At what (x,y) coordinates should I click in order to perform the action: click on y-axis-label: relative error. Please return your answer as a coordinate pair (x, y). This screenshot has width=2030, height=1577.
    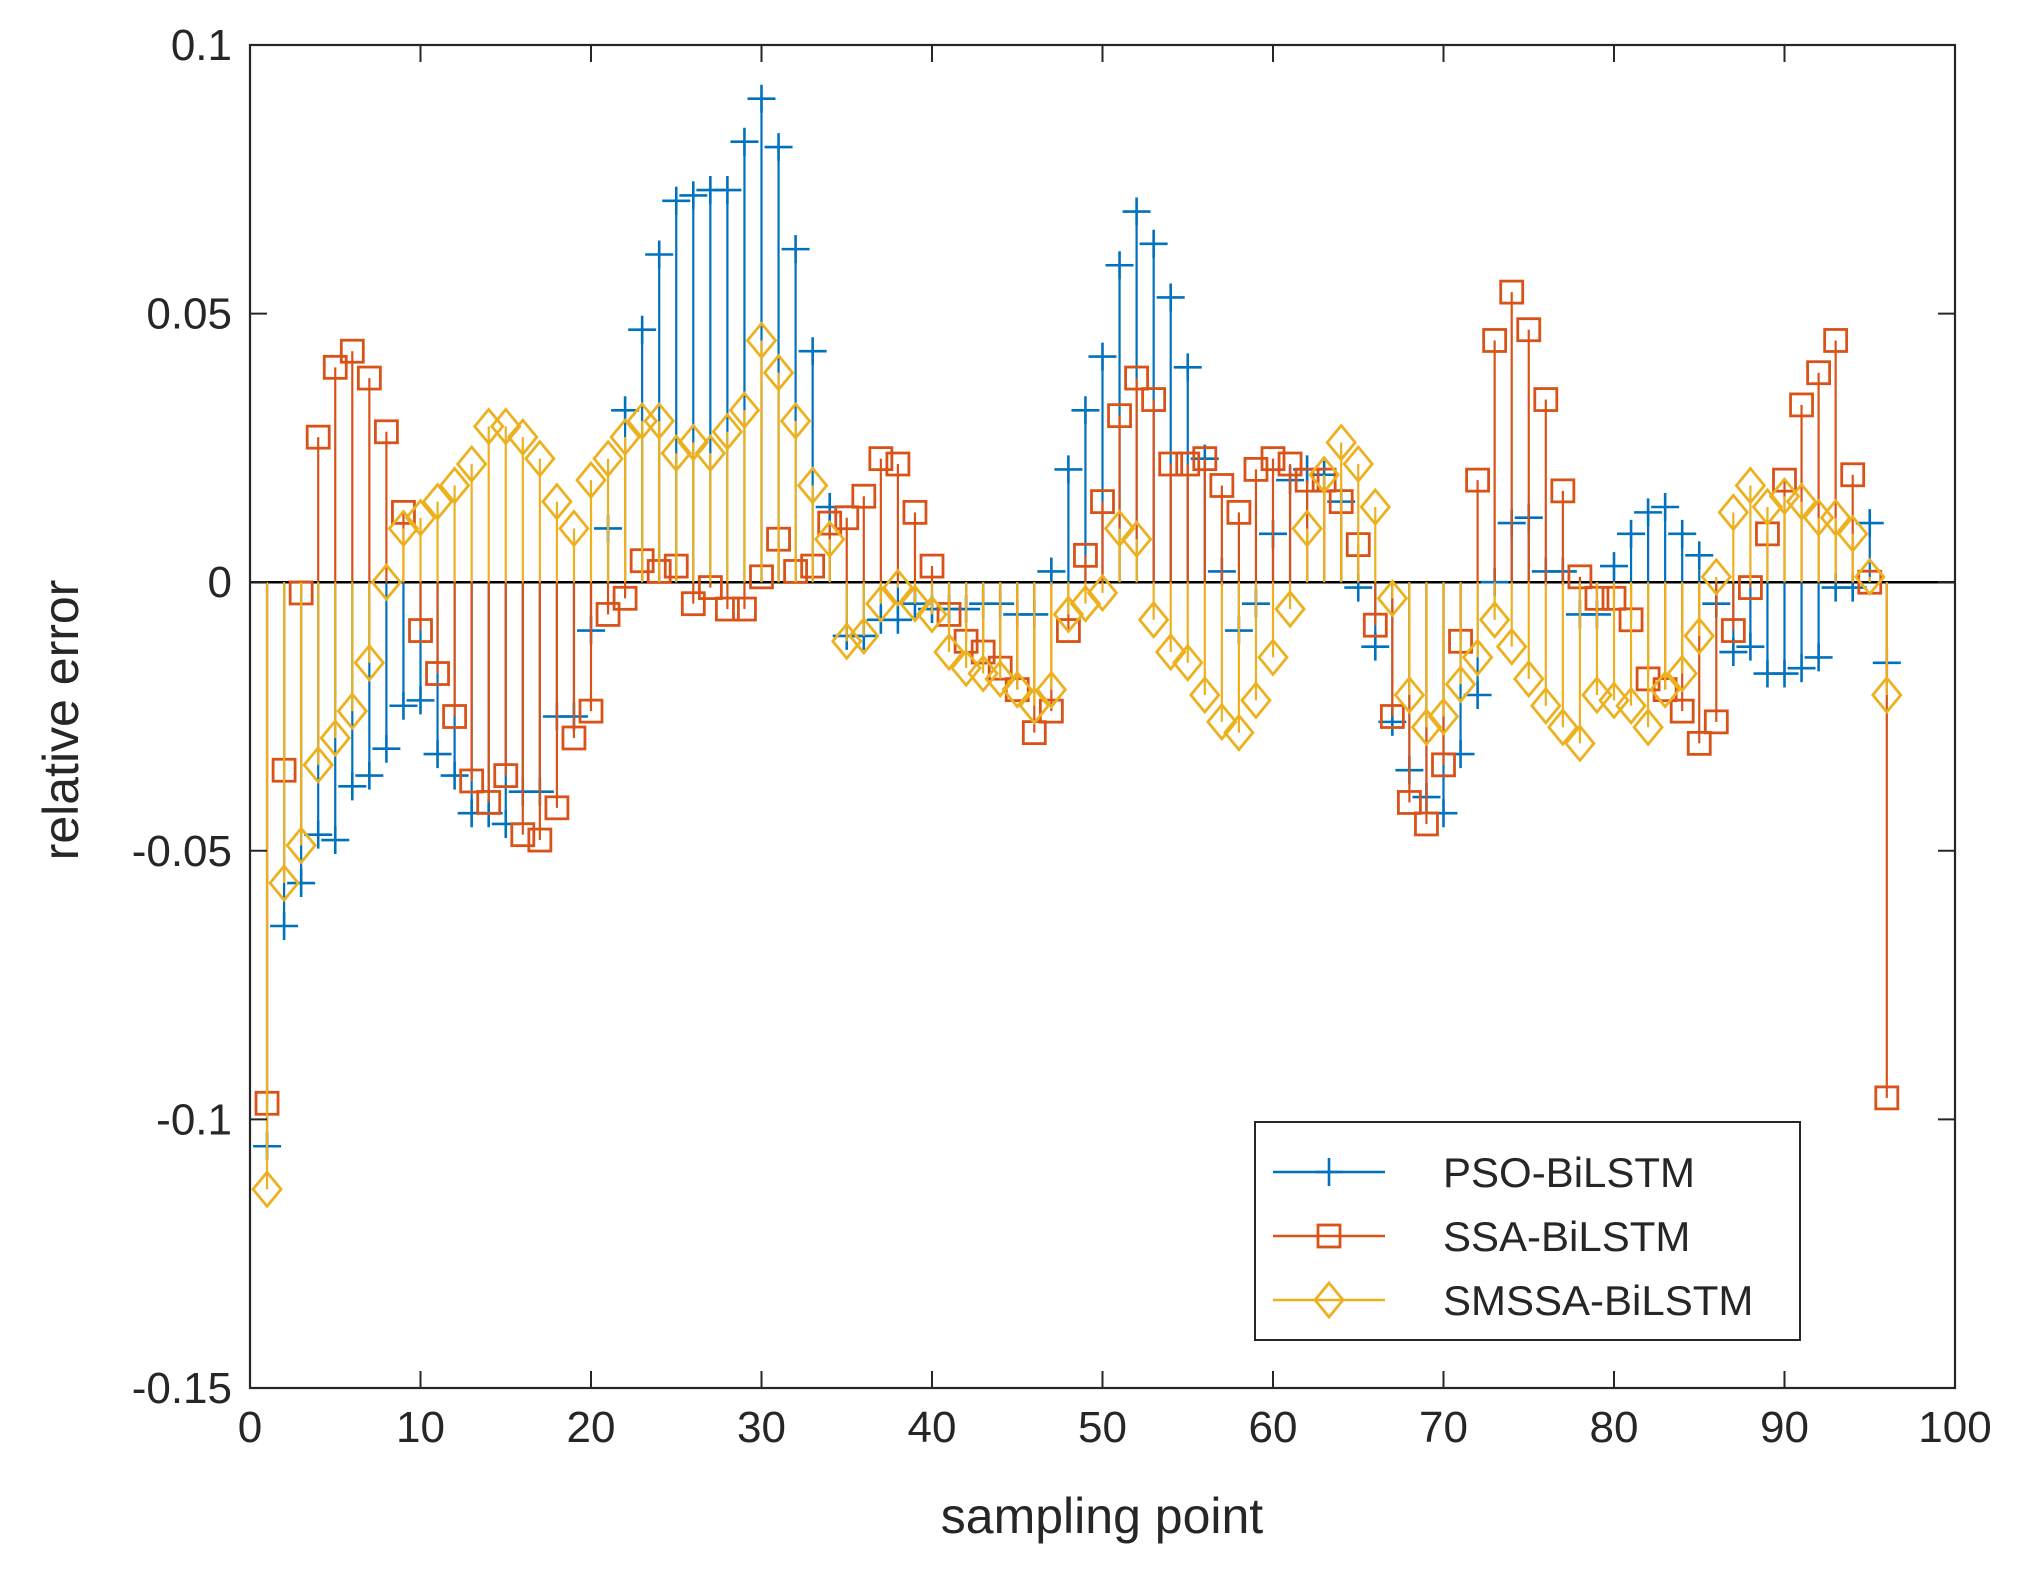
    Looking at the image, I should click on (61, 720).